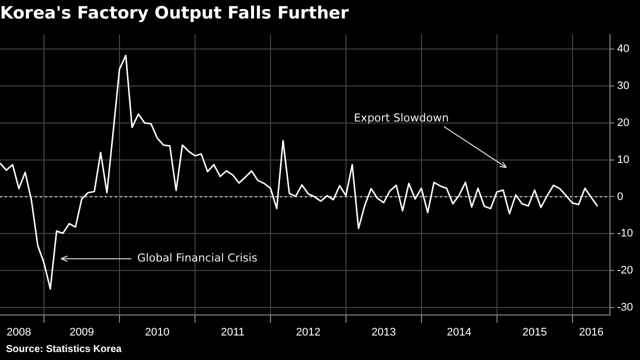 The width and height of the screenshot is (640, 360). Describe the element at coordinates (534, 332) in the screenshot. I see `x-tick-label: 2015` at that location.